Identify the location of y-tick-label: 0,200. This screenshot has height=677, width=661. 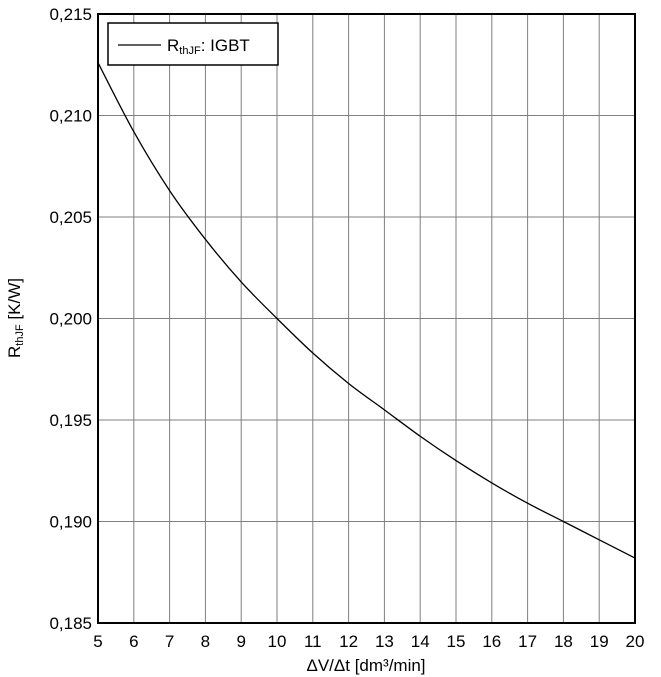
(70, 319).